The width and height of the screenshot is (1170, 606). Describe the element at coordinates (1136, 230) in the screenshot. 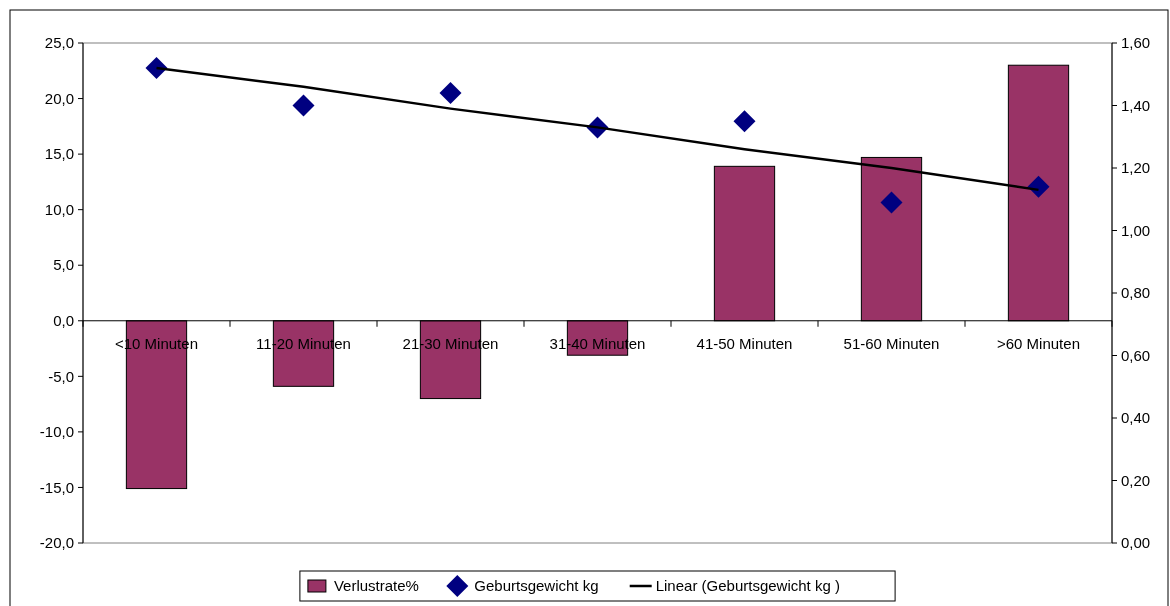

I see `y2-tick-label: 1,00` at that location.